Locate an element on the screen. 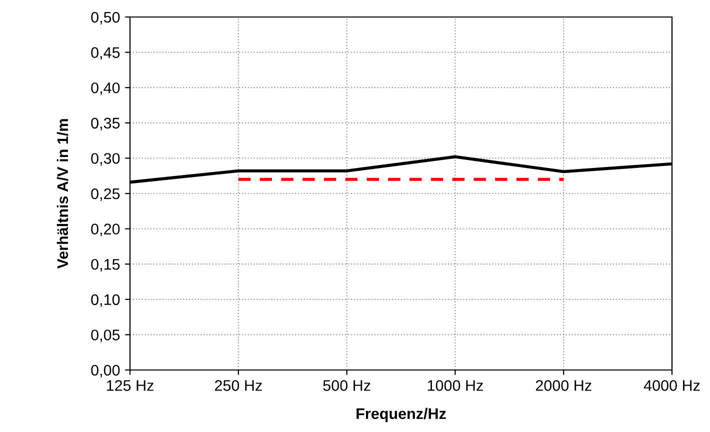 The image size is (710, 432). x-axis-title: Frequenz/Hz is located at coordinates (401, 415).